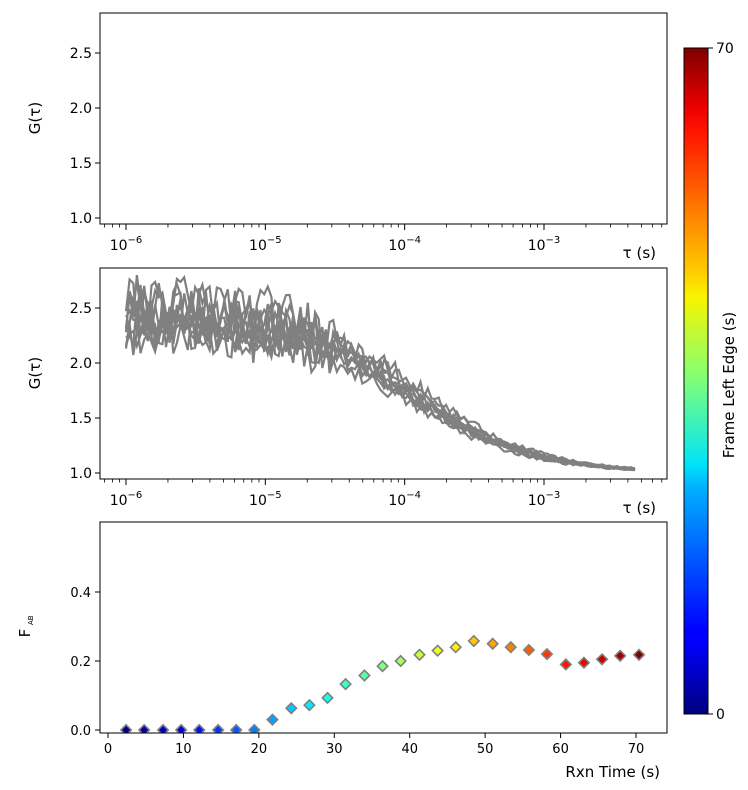  I want to click on panel-middle-ylabel: G(τ), so click(35, 373).